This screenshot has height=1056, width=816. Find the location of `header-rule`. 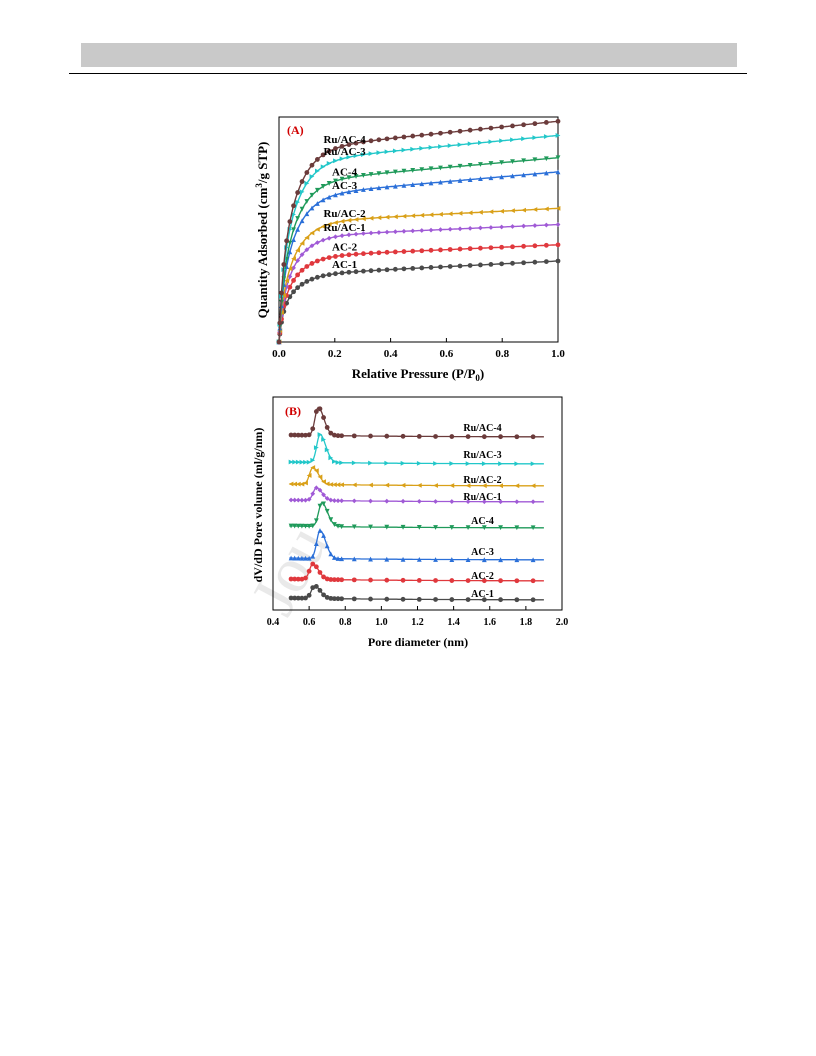

header-rule is located at coordinates (408, 73).